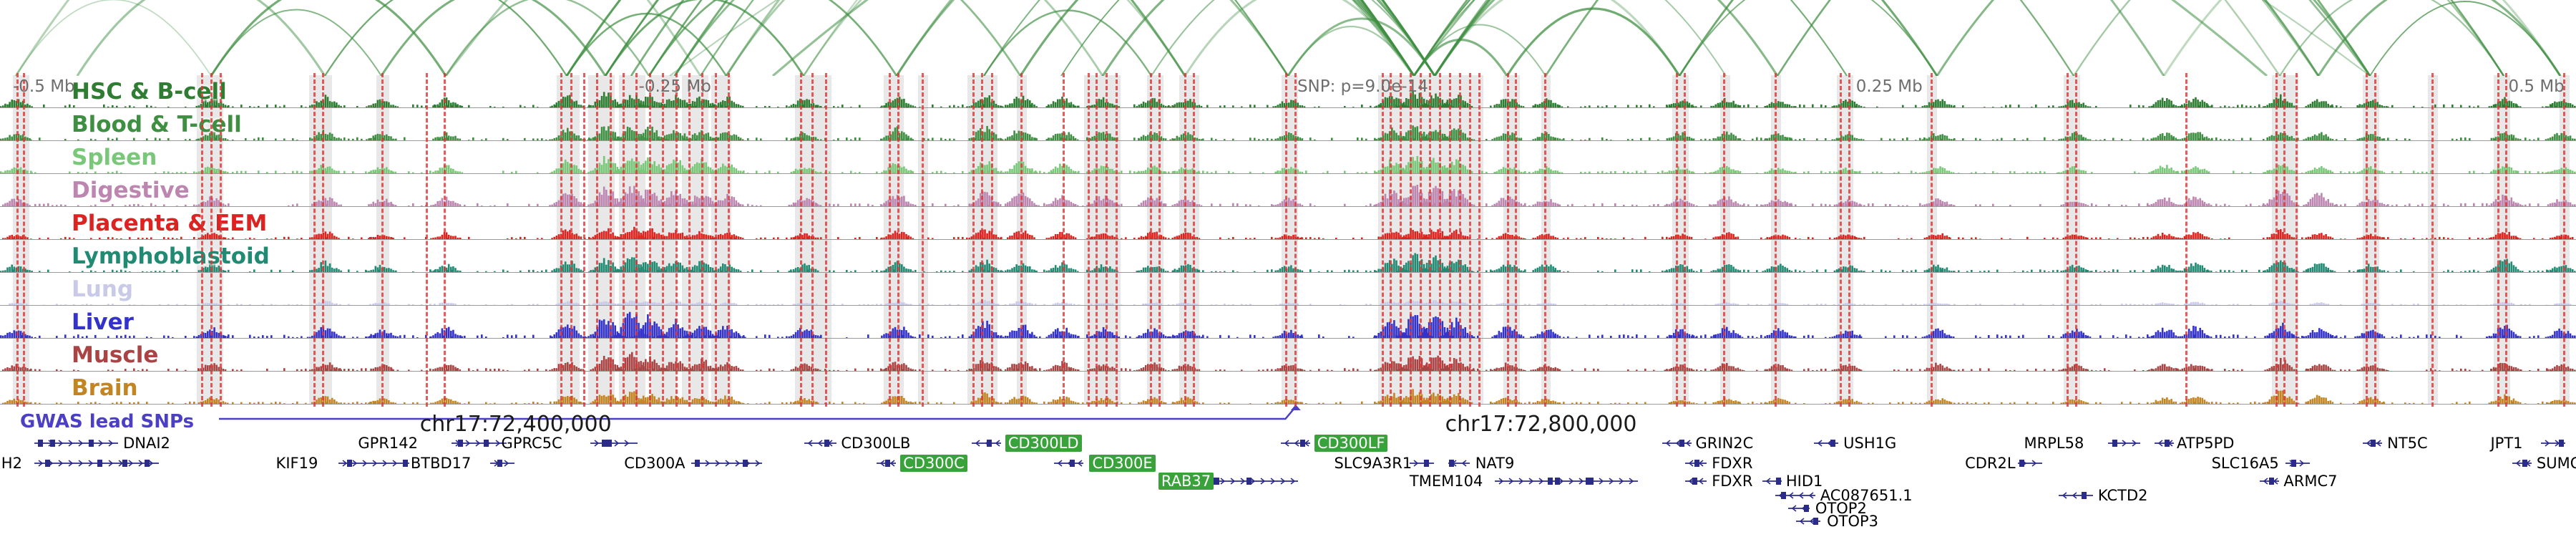  I want to click on gene-structure-jpt1, so click(2553, 444).